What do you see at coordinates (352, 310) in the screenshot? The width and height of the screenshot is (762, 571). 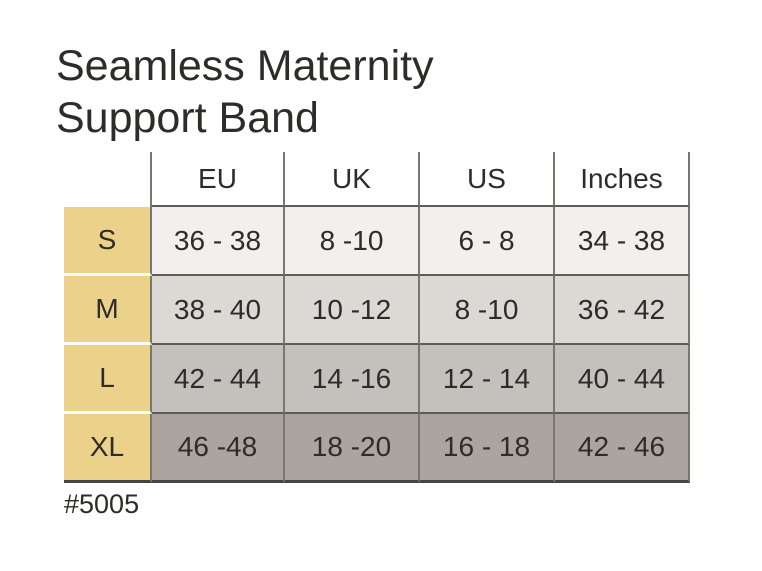 I see `table-cell-m-uk: 10 -12` at bounding box center [352, 310].